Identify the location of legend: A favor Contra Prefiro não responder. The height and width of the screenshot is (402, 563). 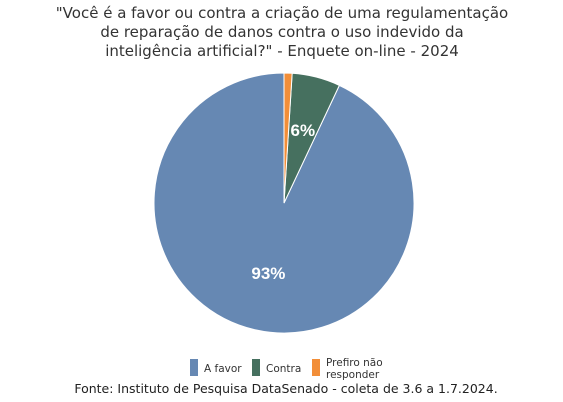
(286, 369).